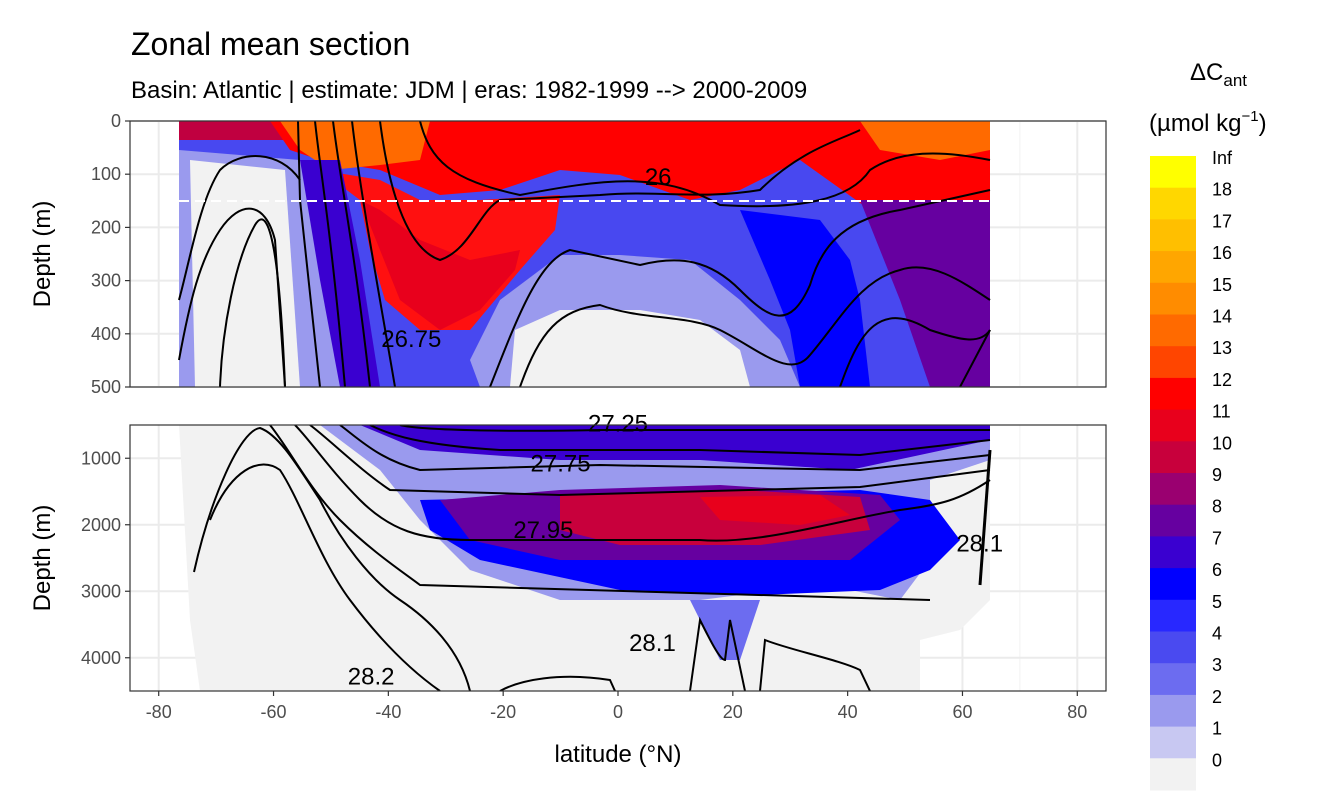 The width and height of the screenshot is (1344, 806). Describe the element at coordinates (1222, 317) in the screenshot. I see `legend-label: 14` at that location.